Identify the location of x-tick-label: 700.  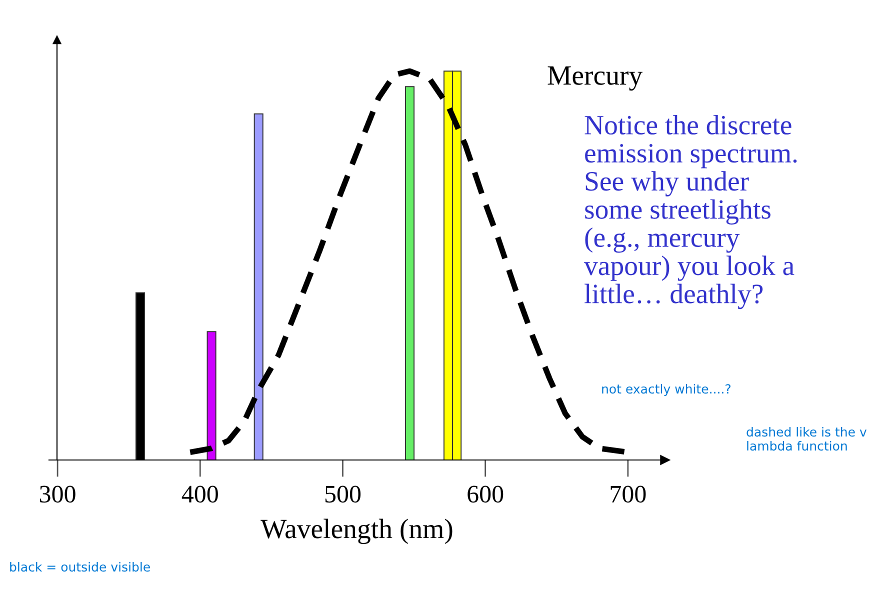
(628, 494).